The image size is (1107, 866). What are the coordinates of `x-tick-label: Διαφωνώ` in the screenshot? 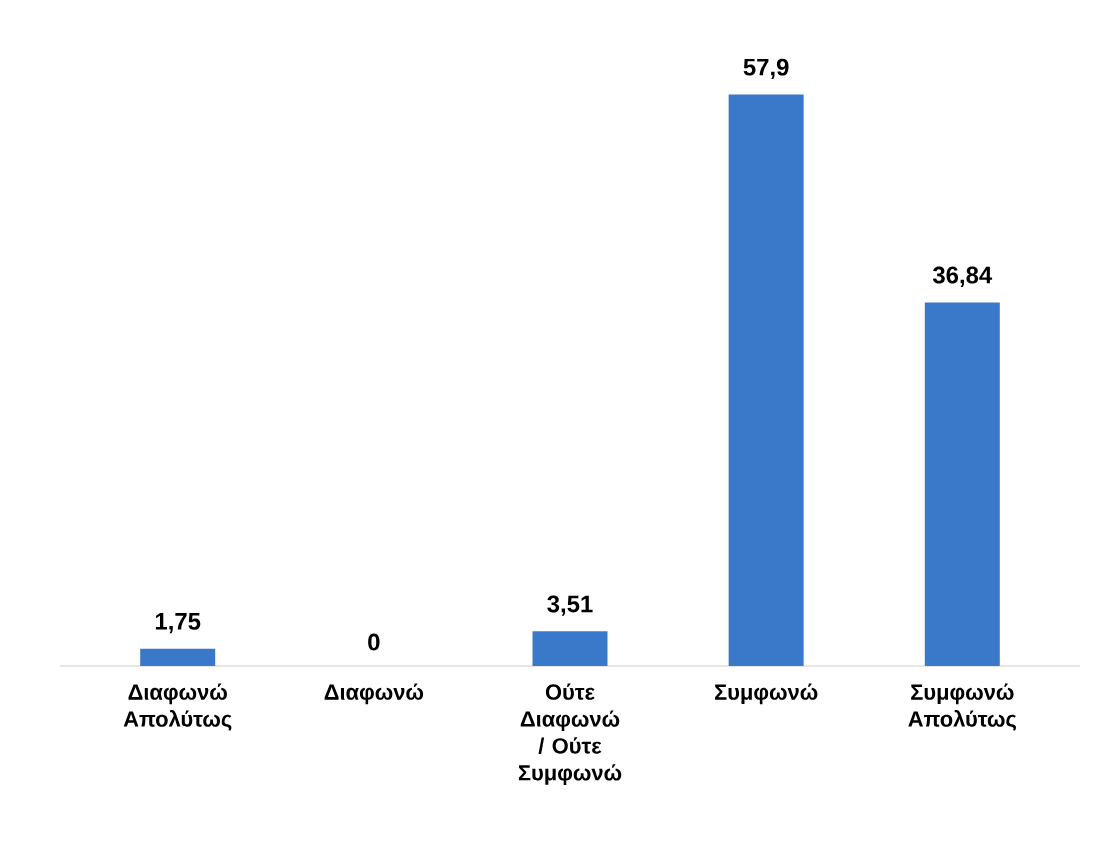 It's located at (374, 694).